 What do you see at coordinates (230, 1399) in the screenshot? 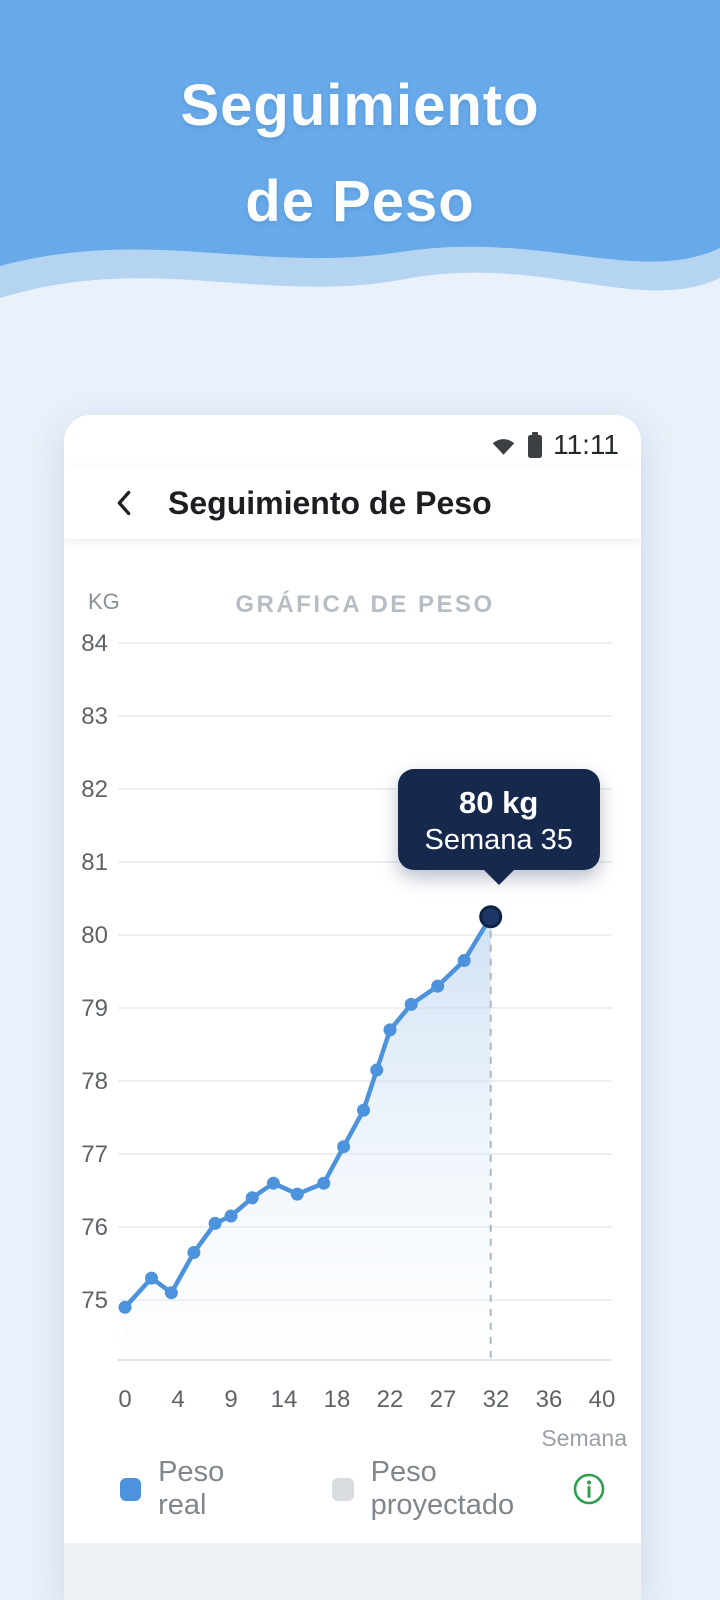
I see `svg-text: 9` at bounding box center [230, 1399].